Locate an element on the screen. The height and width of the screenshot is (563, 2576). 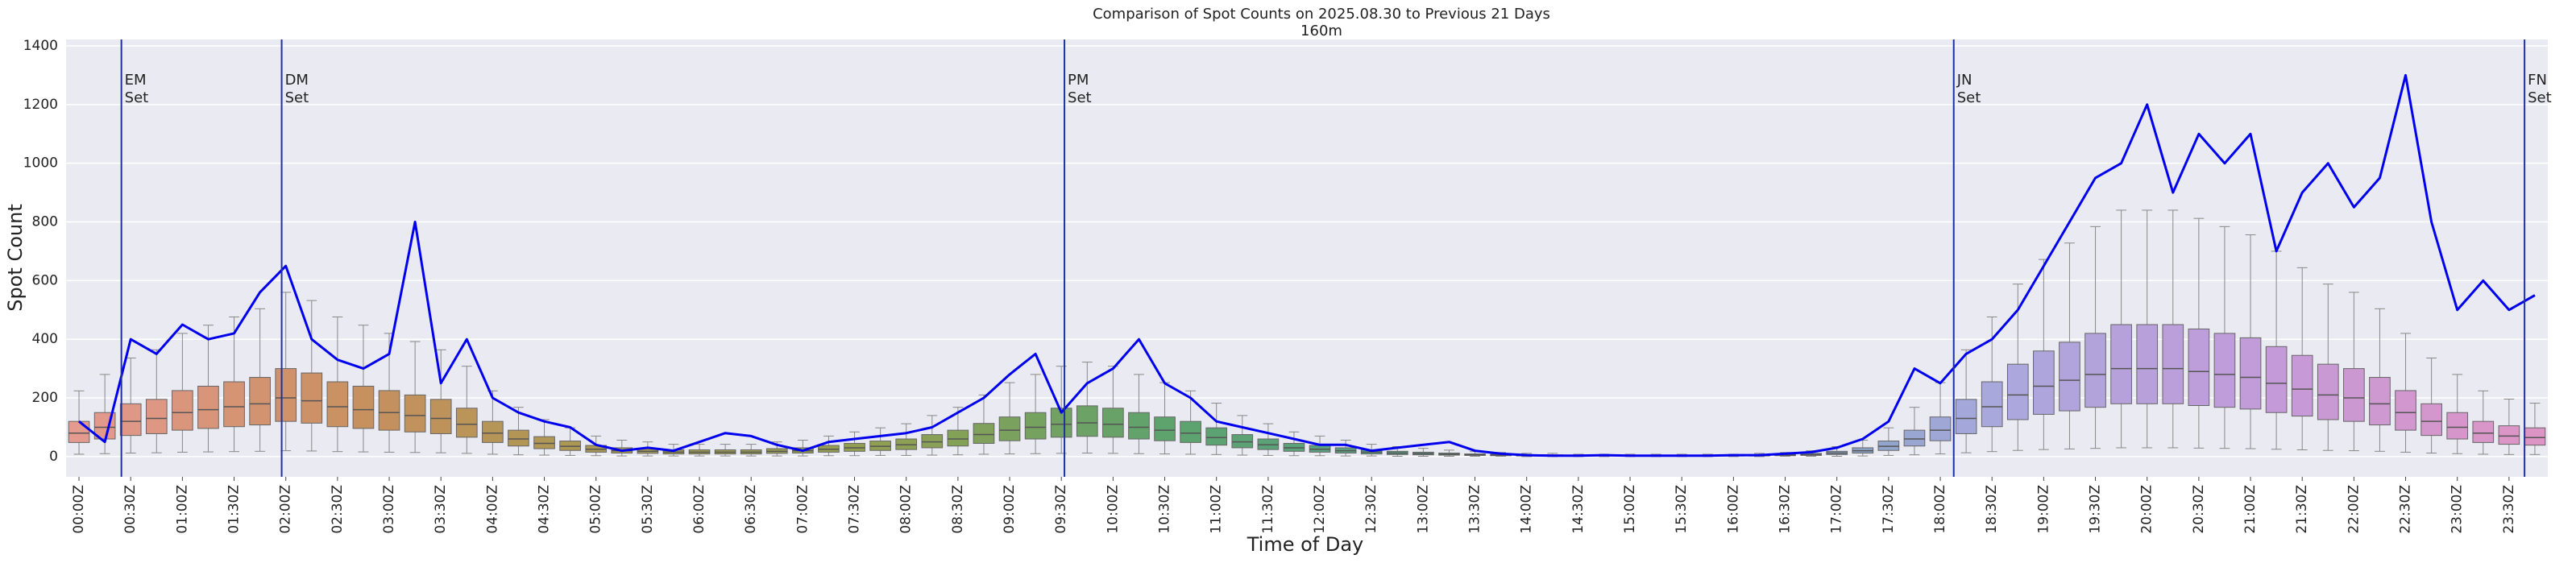
x-tick-label: 15:00Z is located at coordinates (1630, 510).